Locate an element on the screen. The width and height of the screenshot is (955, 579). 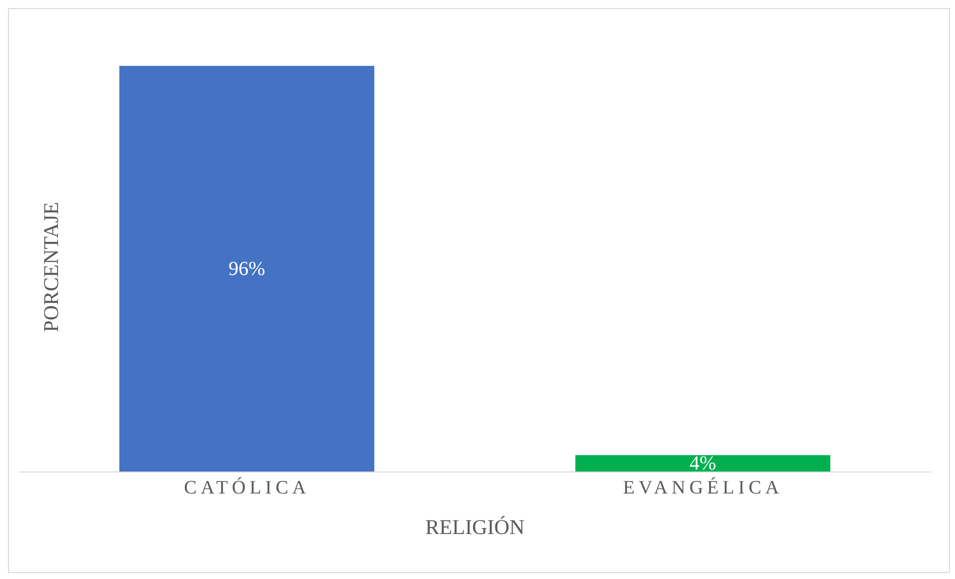
data-label: 96% is located at coordinates (247, 269).